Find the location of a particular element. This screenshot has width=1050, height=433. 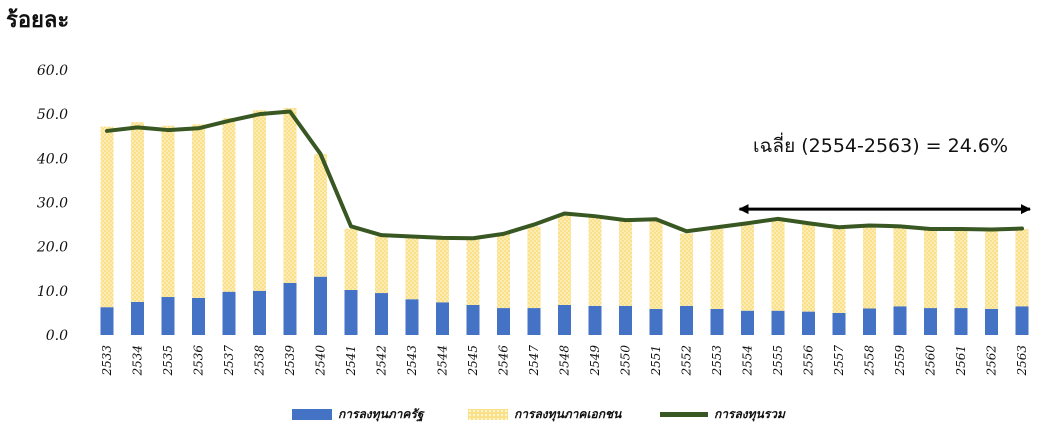

legend-swatch-private is located at coordinates (488, 414).